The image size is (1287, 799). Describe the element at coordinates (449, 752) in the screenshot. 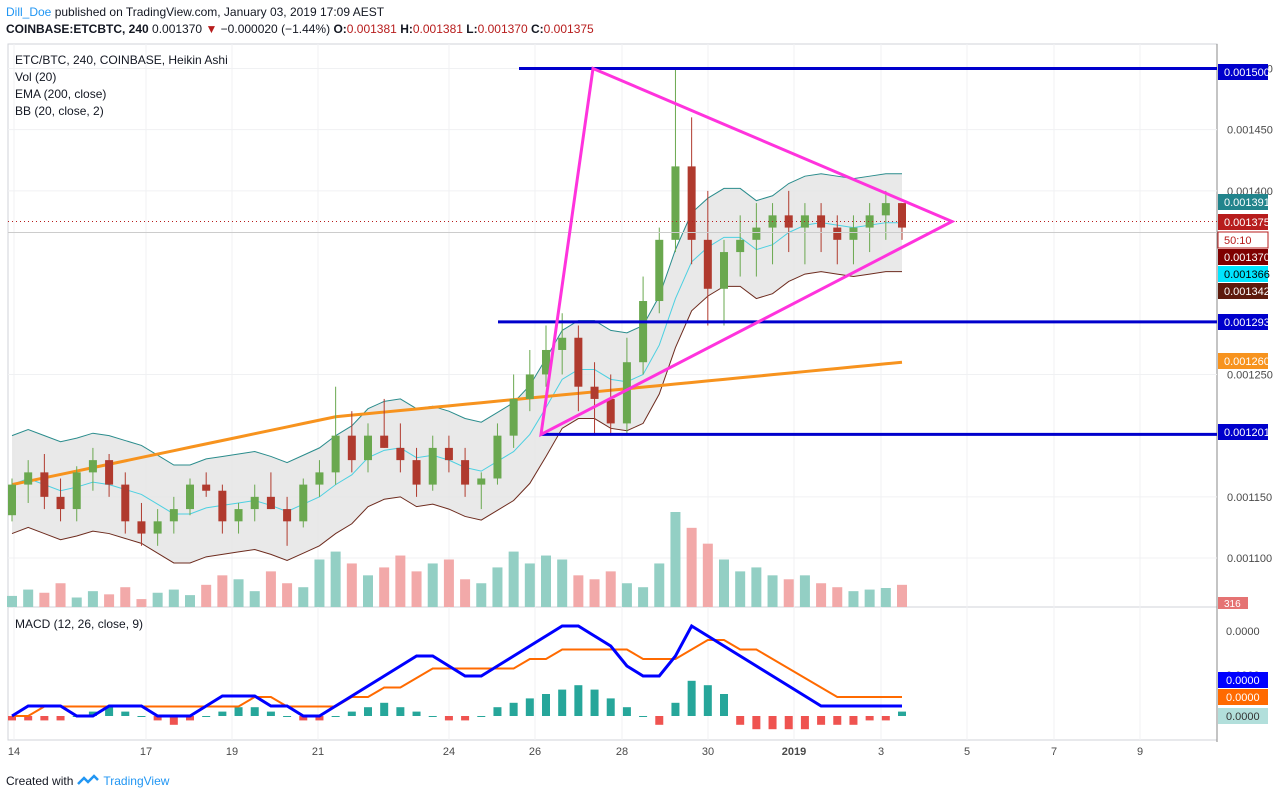

I see `date-tick-label: 24` at that location.